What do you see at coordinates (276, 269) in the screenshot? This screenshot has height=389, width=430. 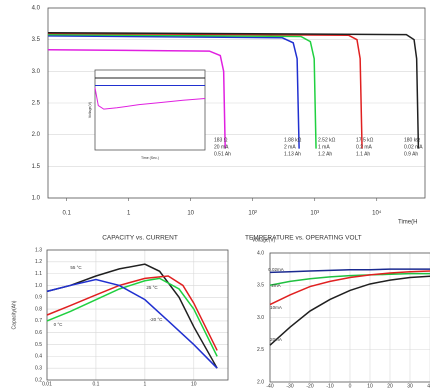 I see `series-label: 0.02mA` at bounding box center [276, 269].